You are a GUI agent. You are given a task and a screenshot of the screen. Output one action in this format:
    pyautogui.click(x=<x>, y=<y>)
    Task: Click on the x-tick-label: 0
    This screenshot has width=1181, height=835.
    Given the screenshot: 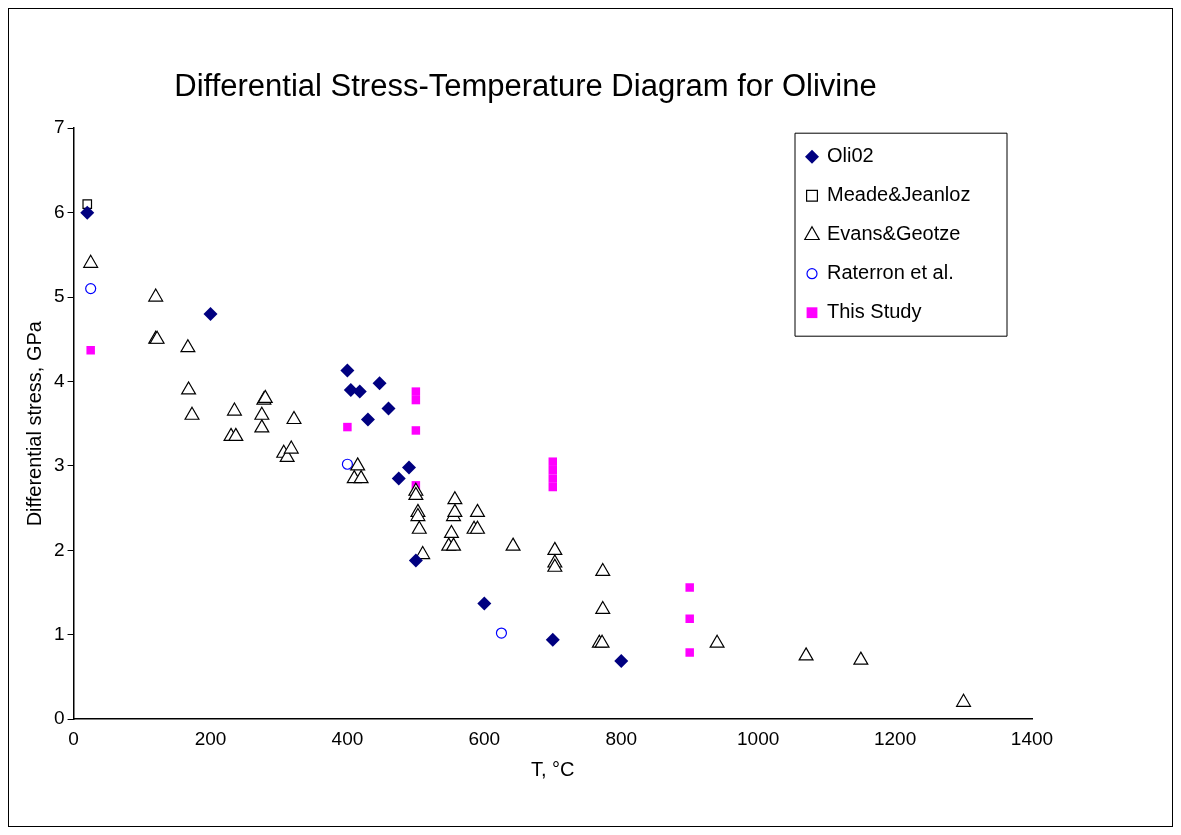 What is the action you would take?
    pyautogui.click(x=73, y=738)
    